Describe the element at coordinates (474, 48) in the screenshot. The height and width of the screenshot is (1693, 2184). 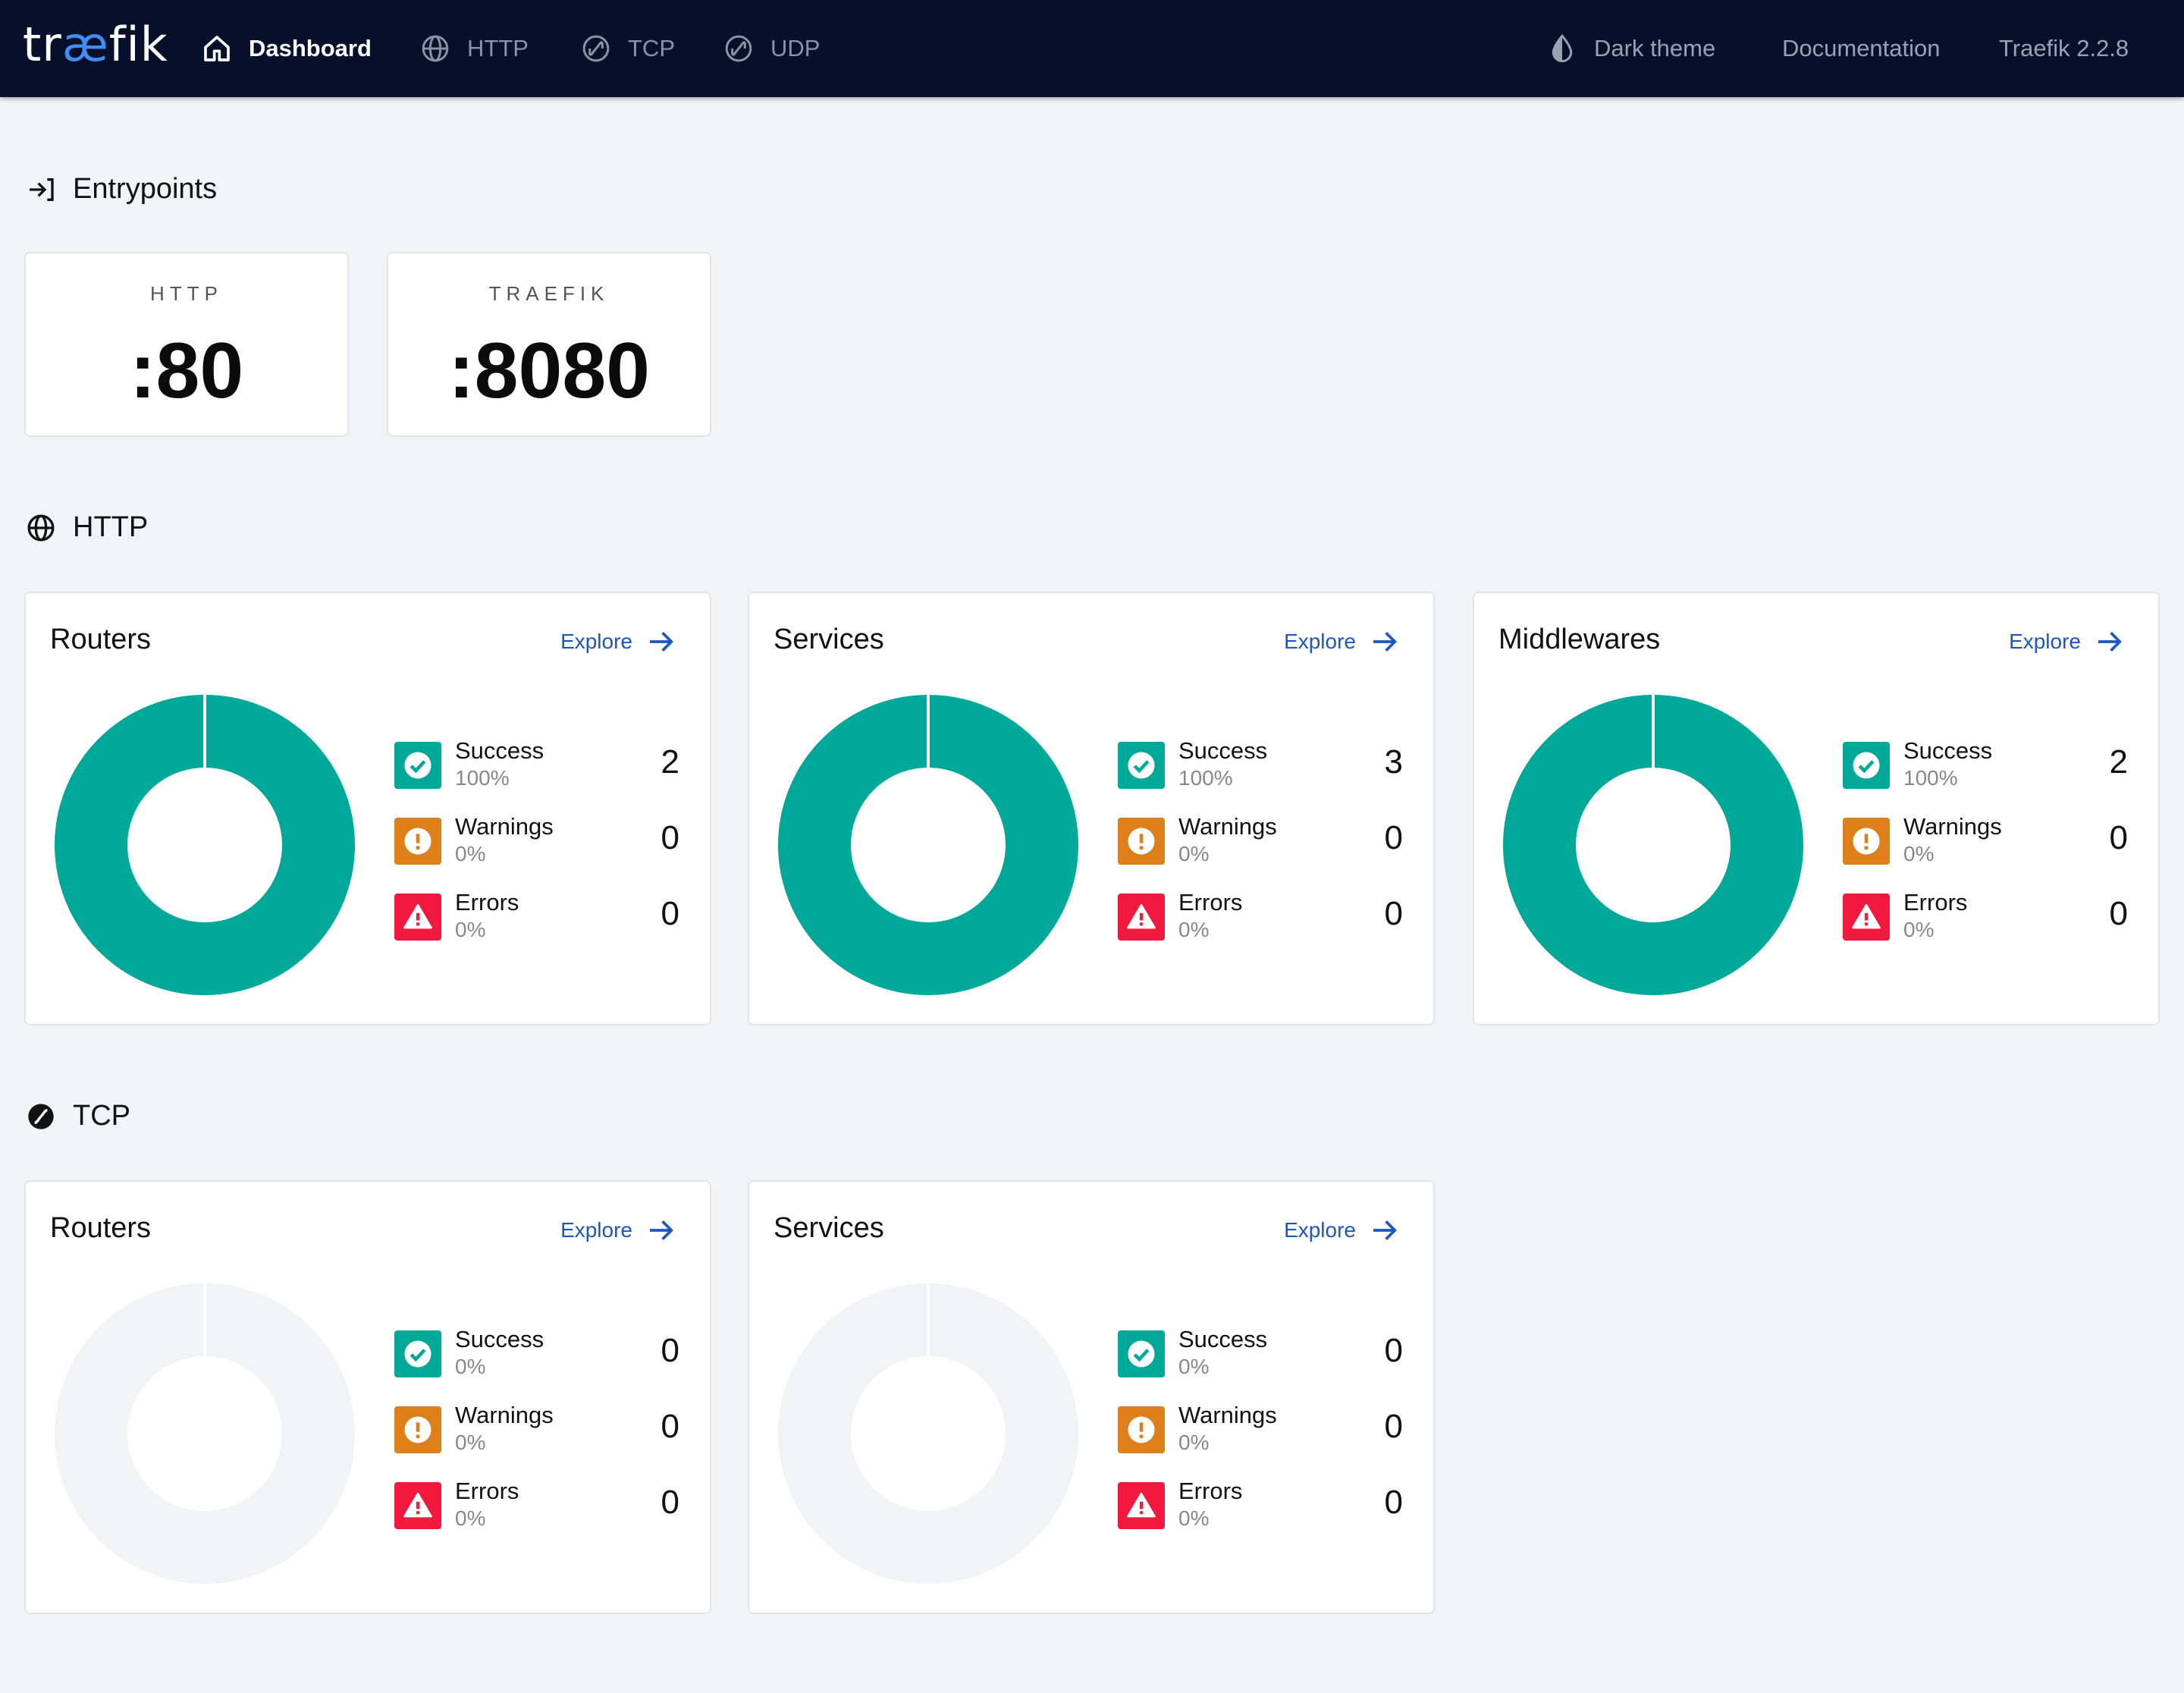
I see `nav-http: HTTP` at that location.